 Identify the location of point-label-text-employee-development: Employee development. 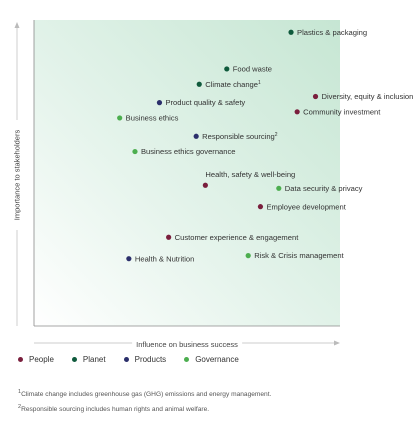
(306, 206).